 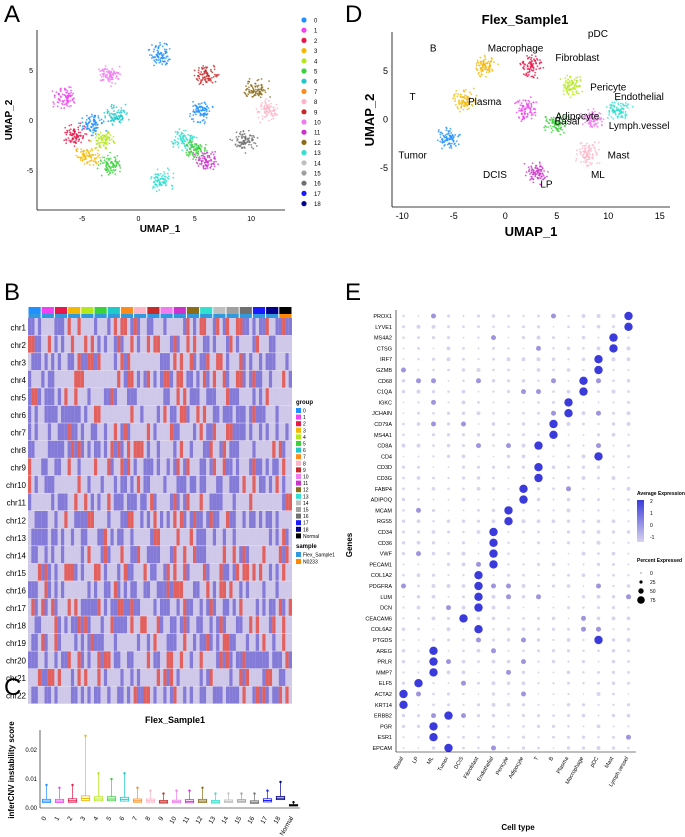 I want to click on sample-bar, so click(x=61, y=316).